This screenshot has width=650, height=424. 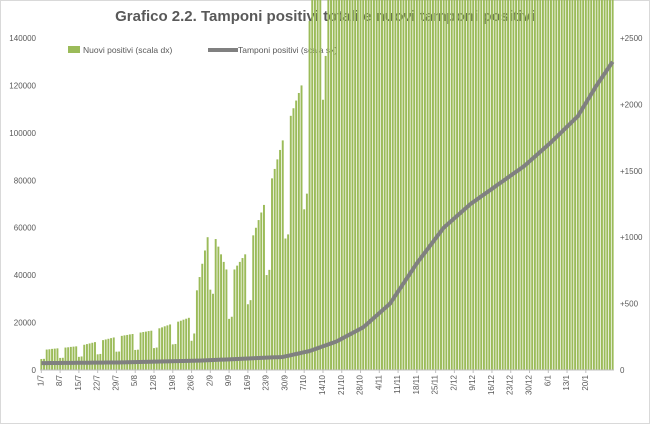 What do you see at coordinates (127, 50) in the screenshot?
I see `legend-label-bars: Nuovi positivi (scala dx)` at bounding box center [127, 50].